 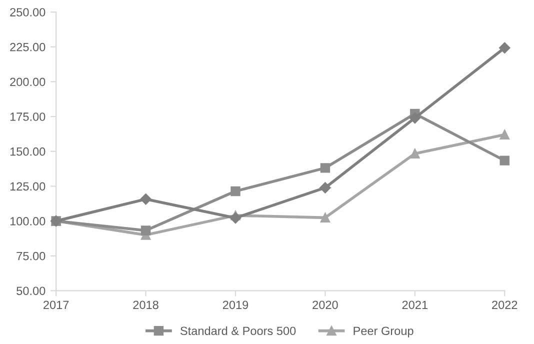 What do you see at coordinates (235, 305) in the screenshot?
I see `x-tick-label: 2019` at bounding box center [235, 305].